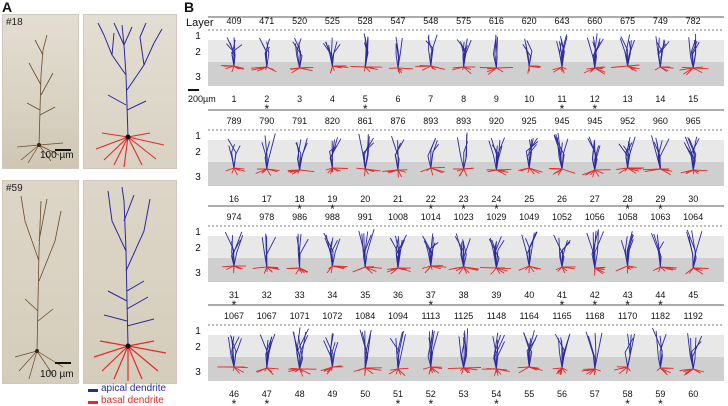  I want to click on panel-b-letter: B, so click(189, 7).